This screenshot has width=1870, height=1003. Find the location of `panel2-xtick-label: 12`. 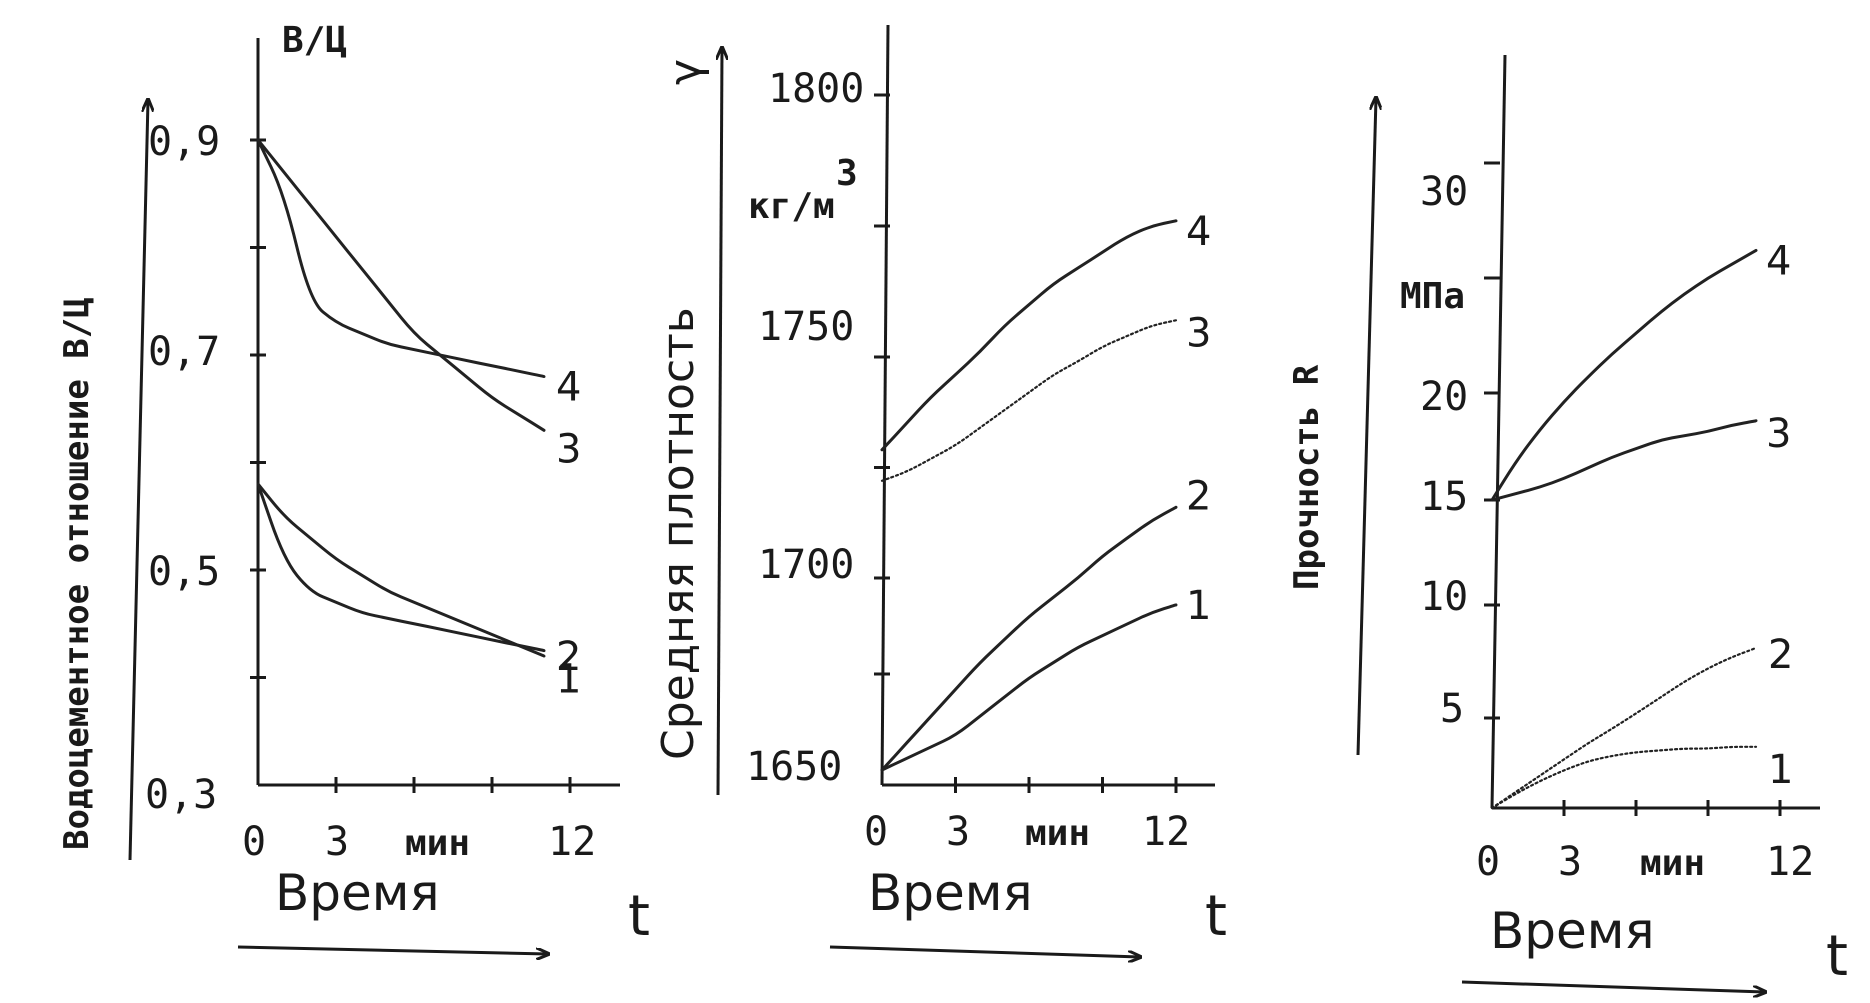

panel2-xtick-label: 12 is located at coordinates (1166, 832).